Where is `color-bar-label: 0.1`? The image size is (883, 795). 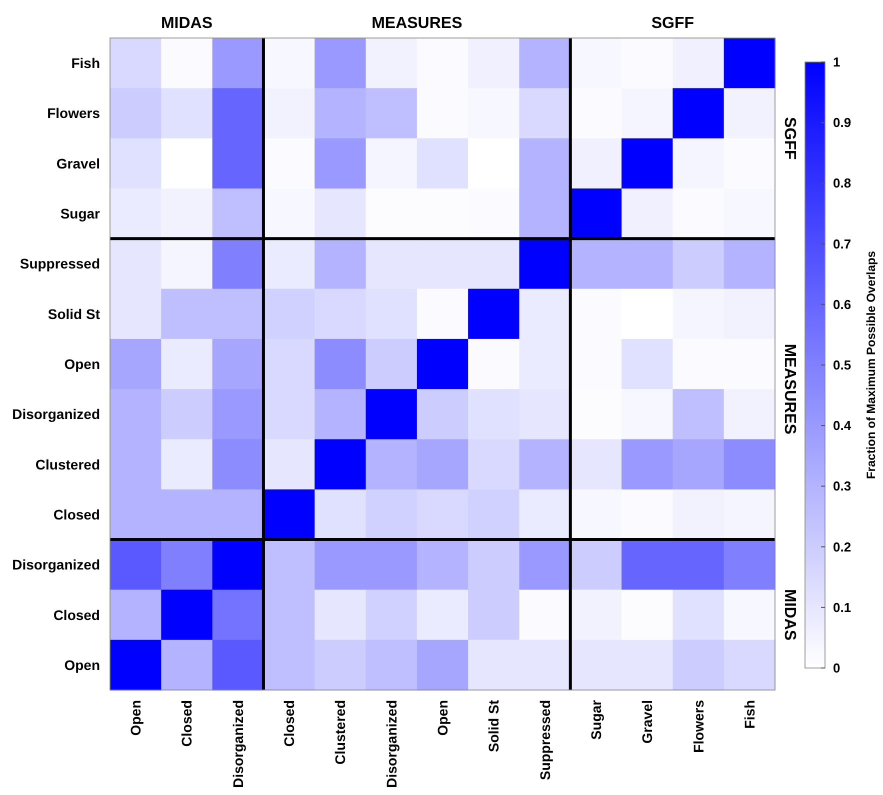 color-bar-label: 0.1 is located at coordinates (842, 607).